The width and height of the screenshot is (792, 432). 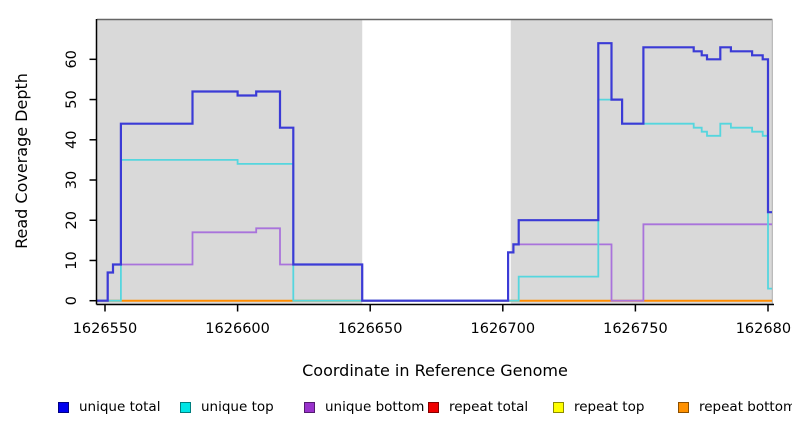 I want to click on y-tick-label: 0, so click(x=72, y=300).